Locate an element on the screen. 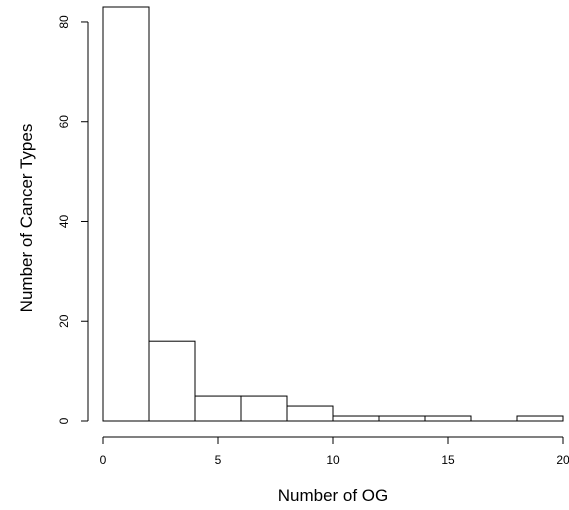  y-tick-label: 20 is located at coordinates (64, 321).